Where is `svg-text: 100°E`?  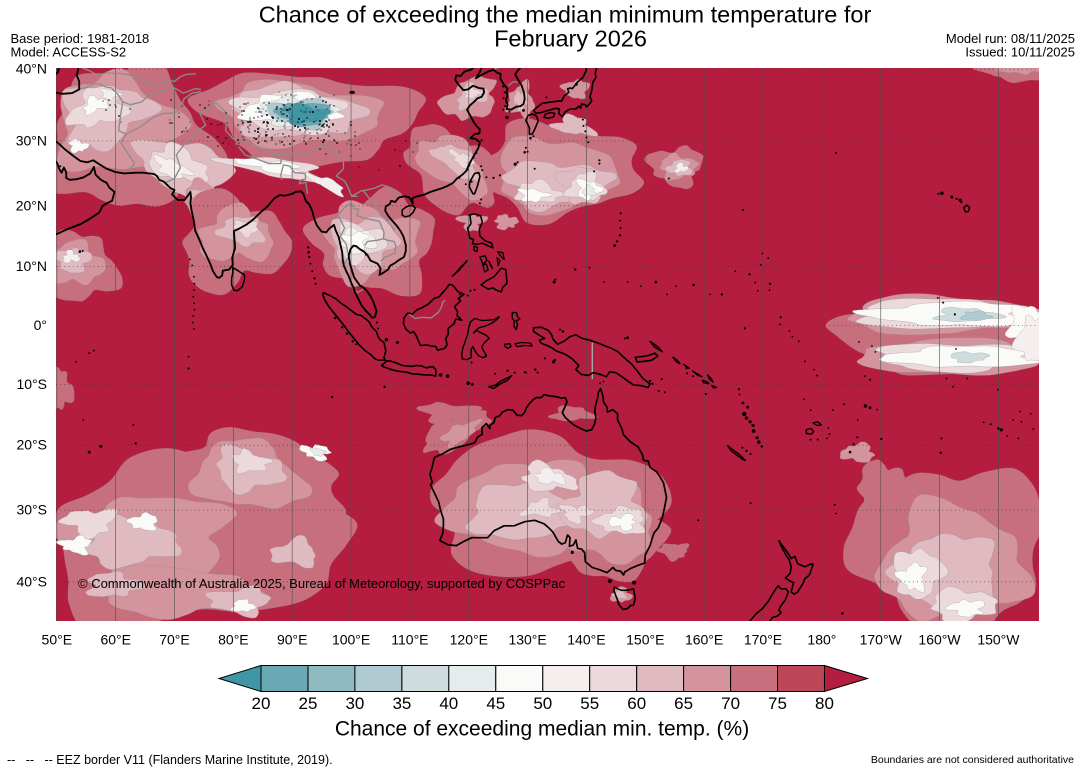 svg-text: 100°E is located at coordinates (351, 640).